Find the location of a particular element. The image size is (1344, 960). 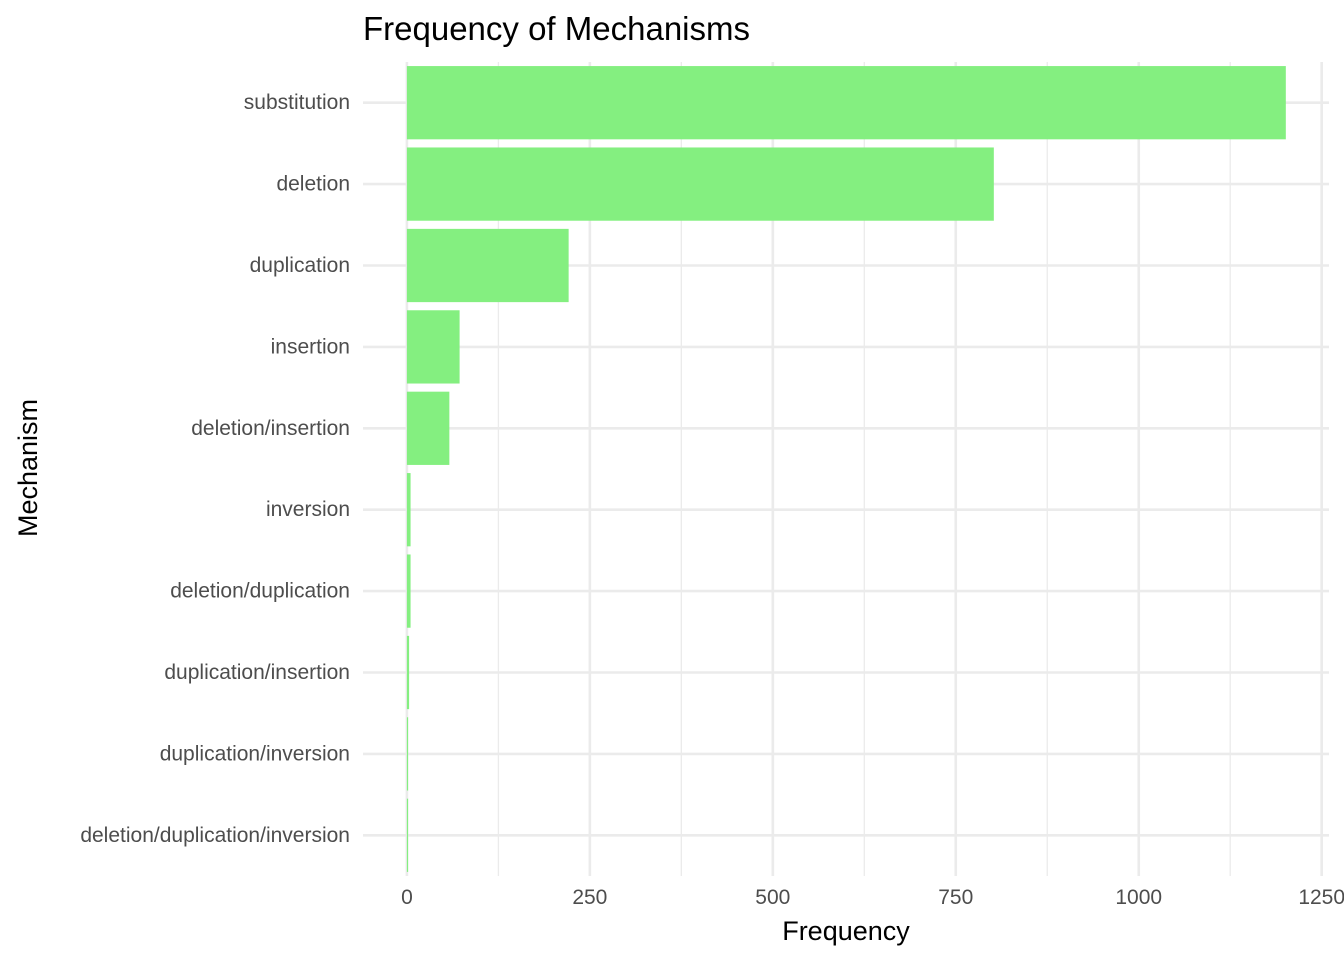

bar-substitution is located at coordinates (846, 103).